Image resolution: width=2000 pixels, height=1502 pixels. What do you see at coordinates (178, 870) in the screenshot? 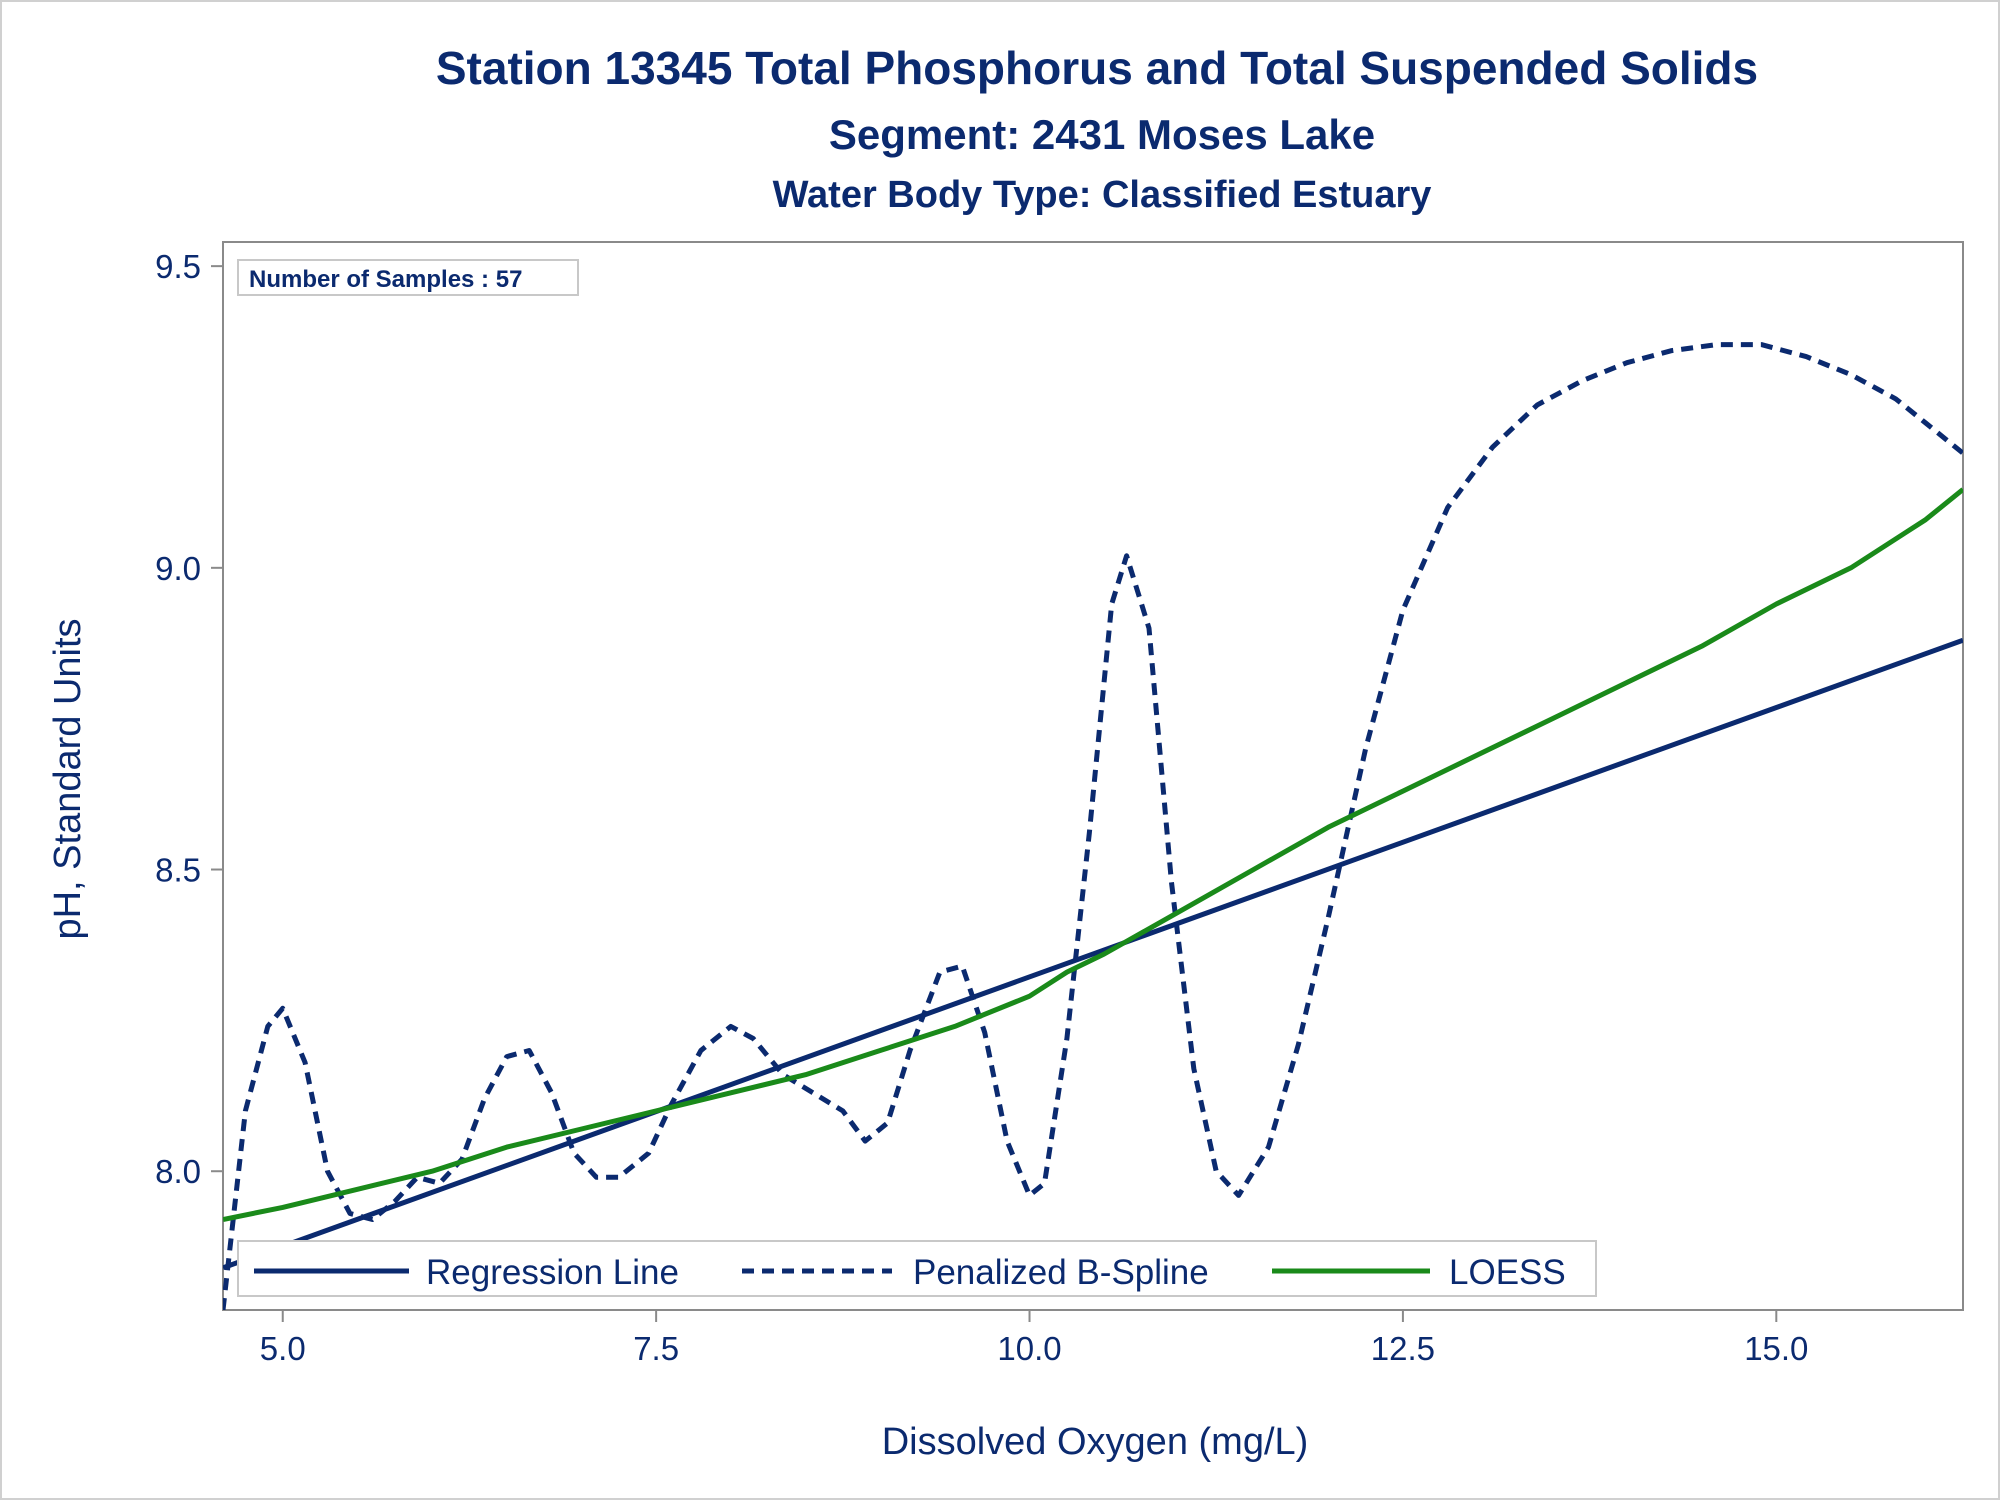
I see `y-tick-label: 8.5` at bounding box center [178, 870].